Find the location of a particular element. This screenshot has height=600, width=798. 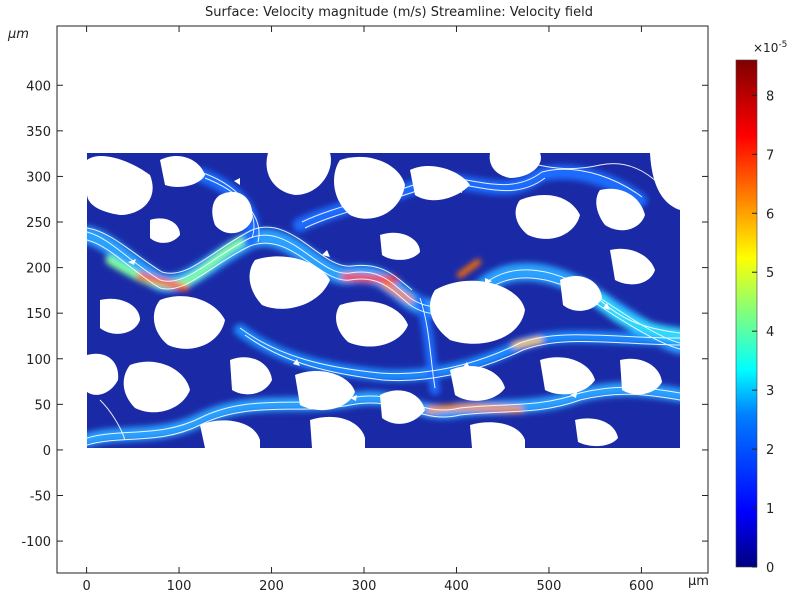

y-tick-label: 50 is located at coordinates (42, 405).